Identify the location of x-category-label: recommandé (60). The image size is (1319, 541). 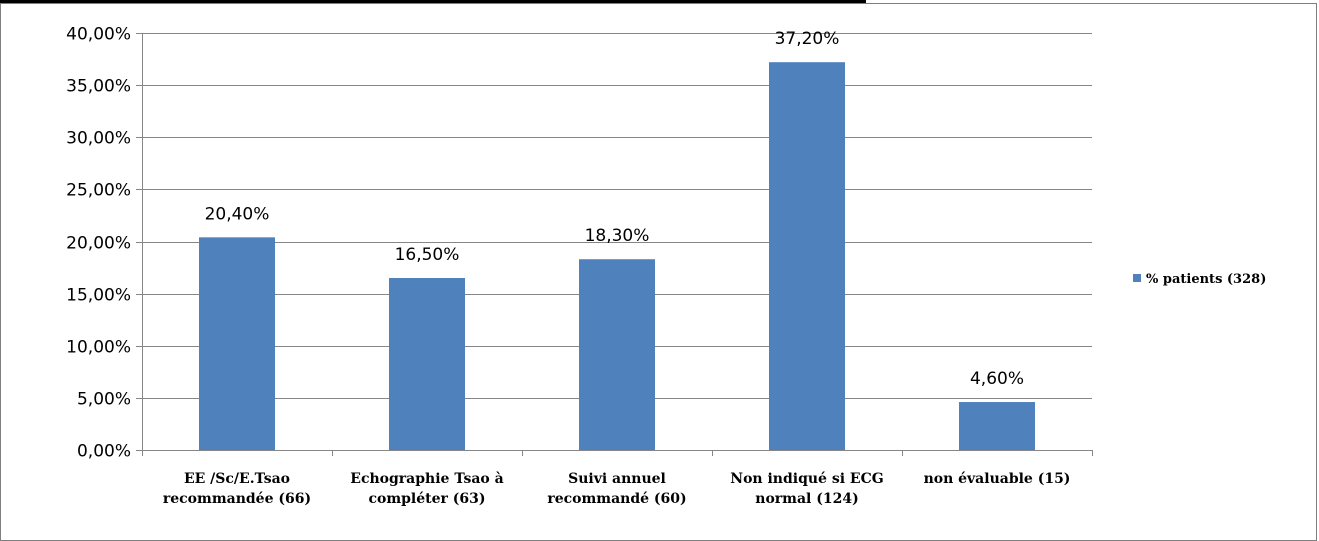
(616, 499).